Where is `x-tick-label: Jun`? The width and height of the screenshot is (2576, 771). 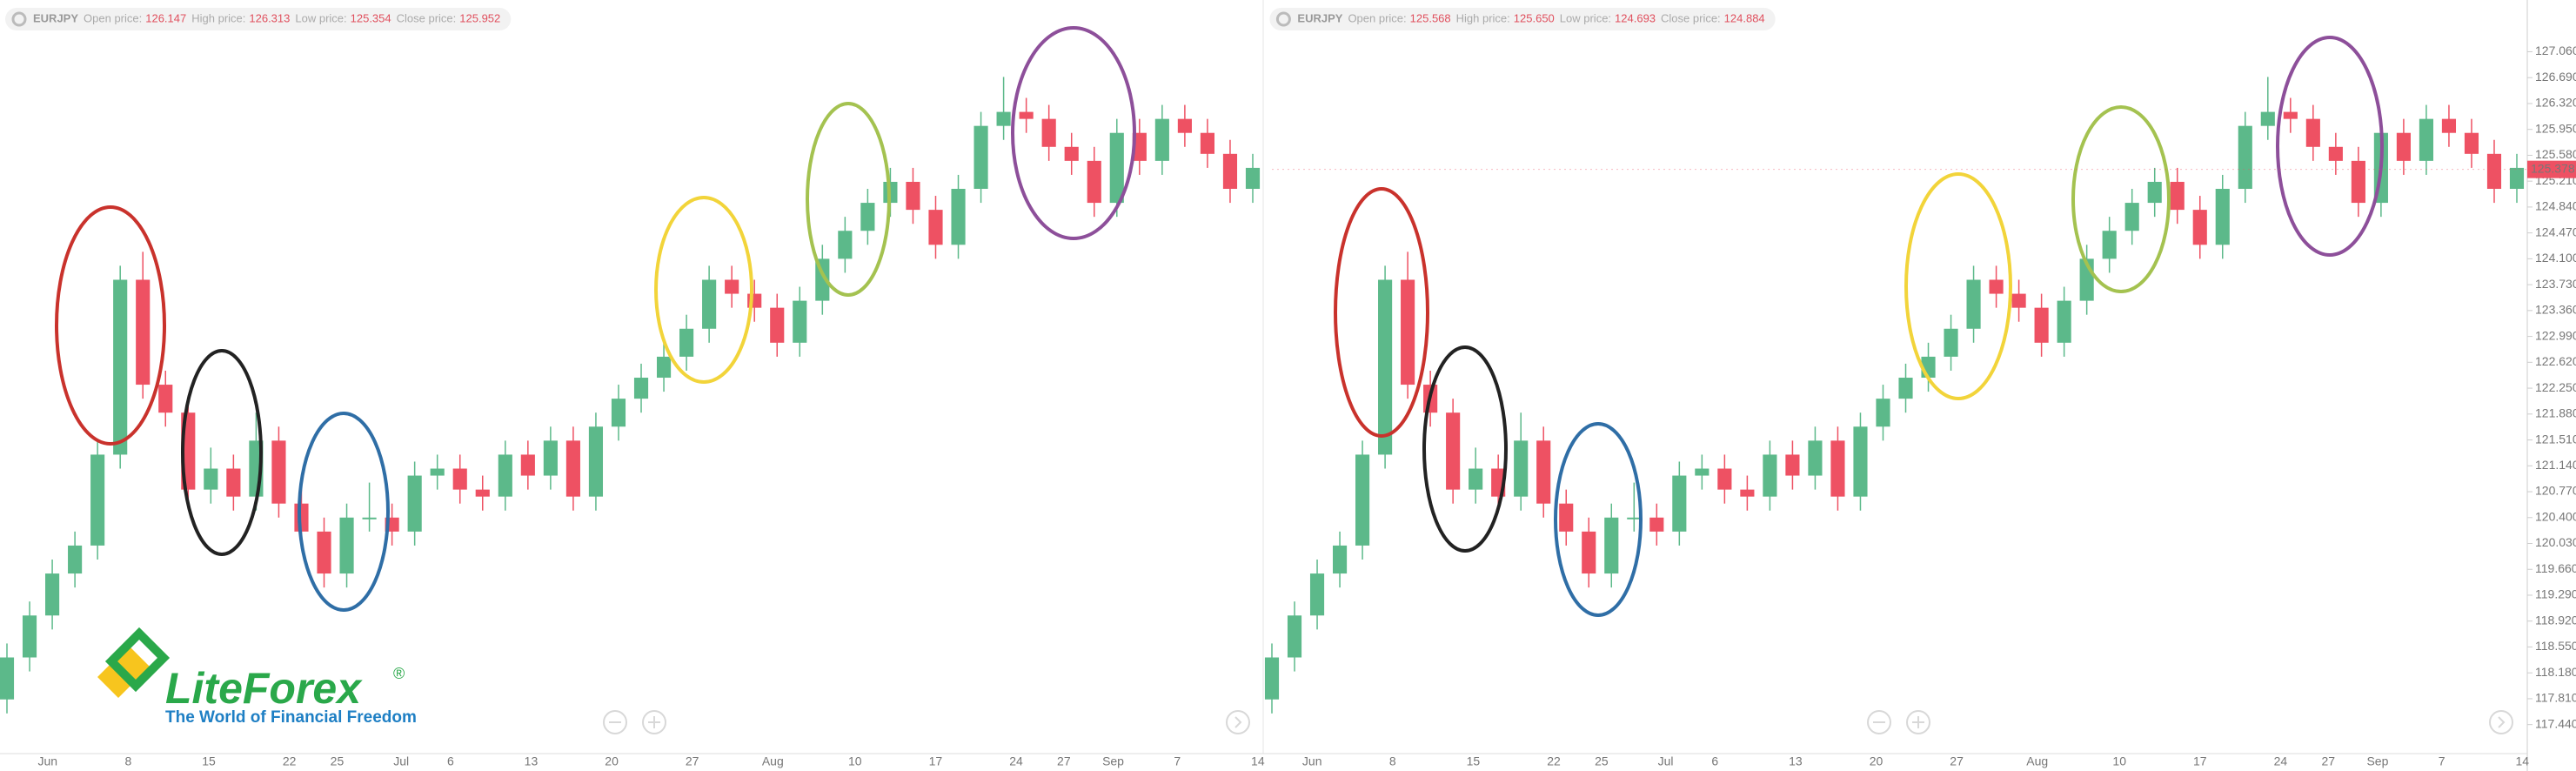 x-tick-label: Jun is located at coordinates (48, 761).